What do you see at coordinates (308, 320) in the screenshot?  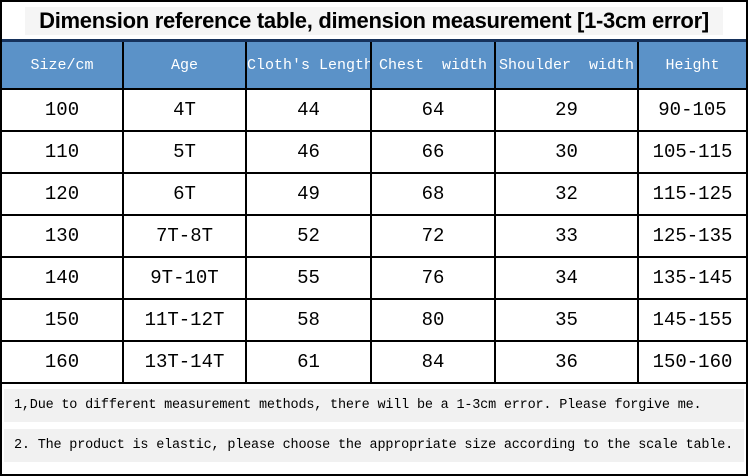 I see `table-cell: 58` at bounding box center [308, 320].